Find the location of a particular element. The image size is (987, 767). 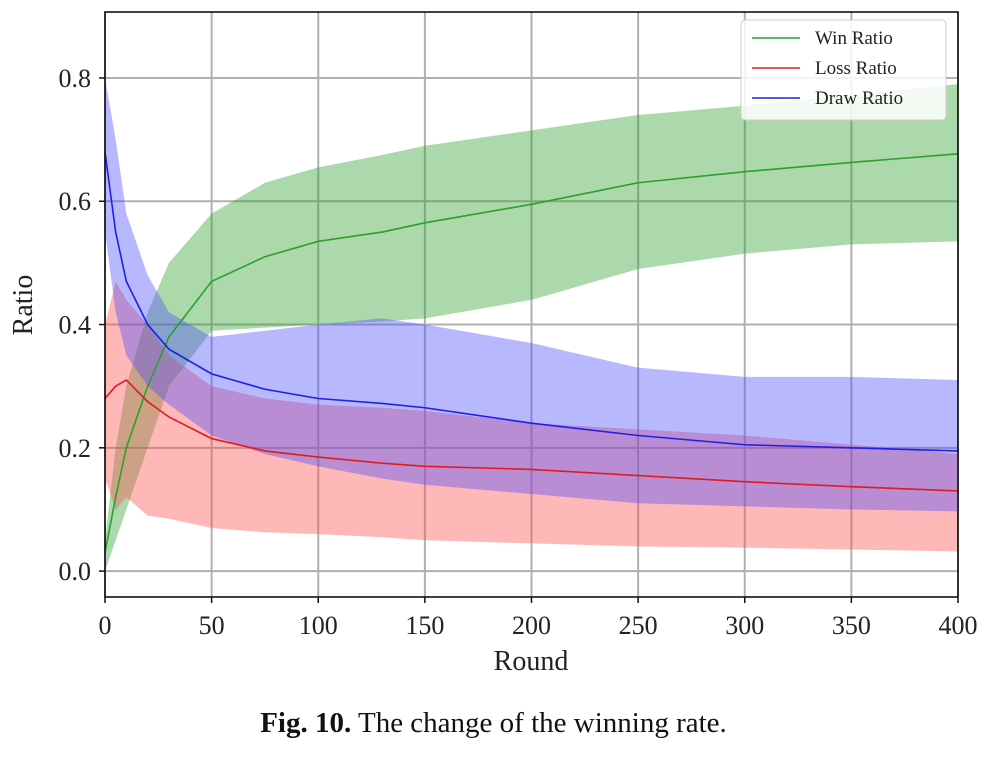

y-tick-label: 0.6 is located at coordinates (75, 201).